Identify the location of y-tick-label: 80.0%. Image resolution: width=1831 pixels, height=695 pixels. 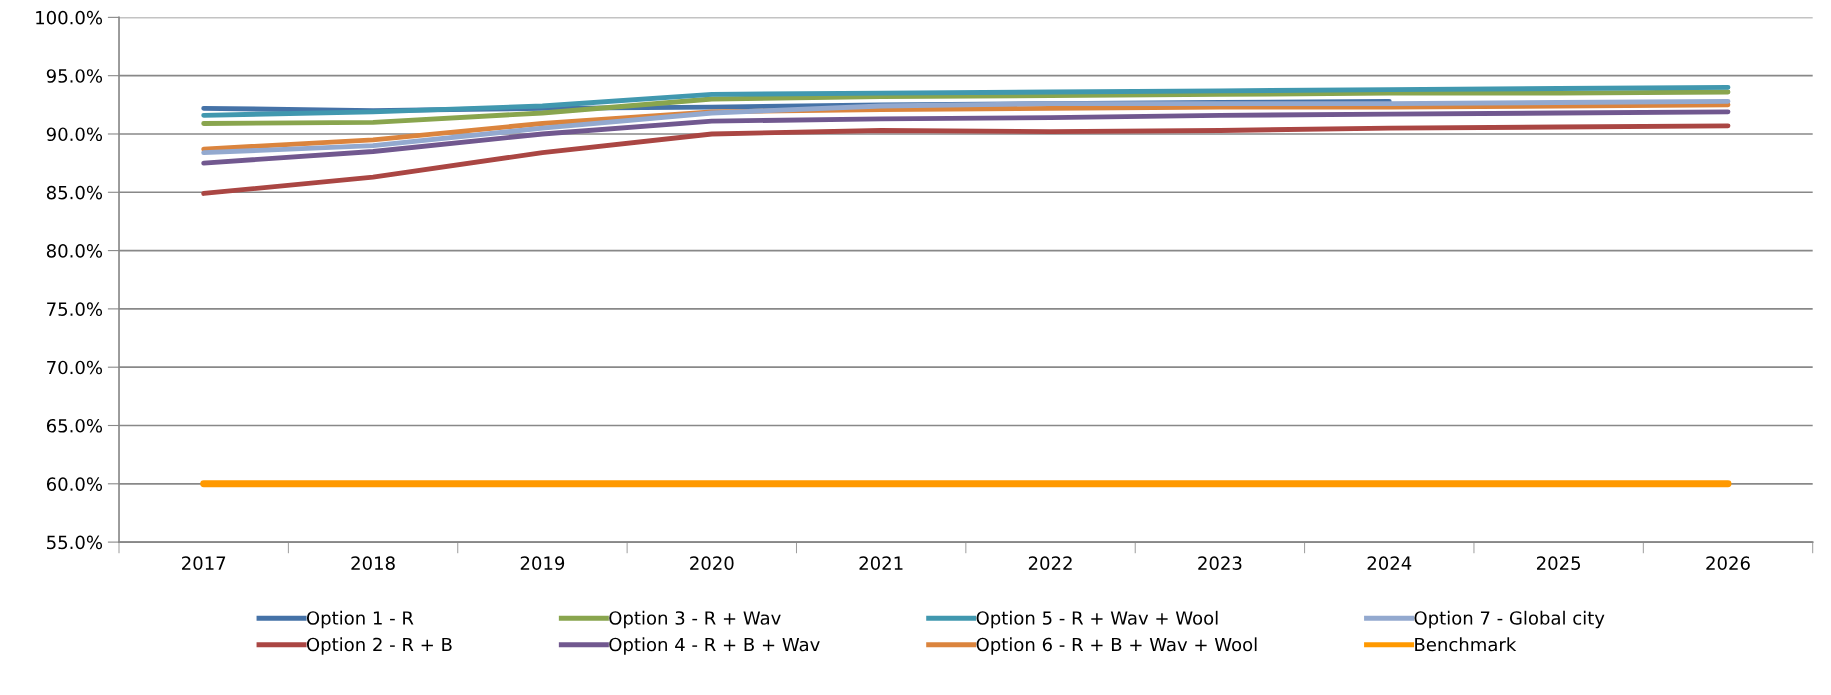
(74, 251).